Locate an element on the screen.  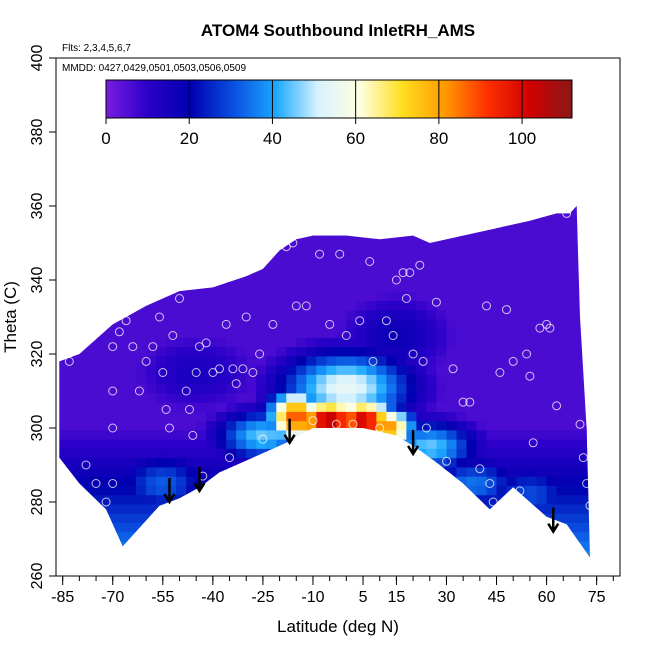
colorbar-tick-label: 0 is located at coordinates (105, 138).